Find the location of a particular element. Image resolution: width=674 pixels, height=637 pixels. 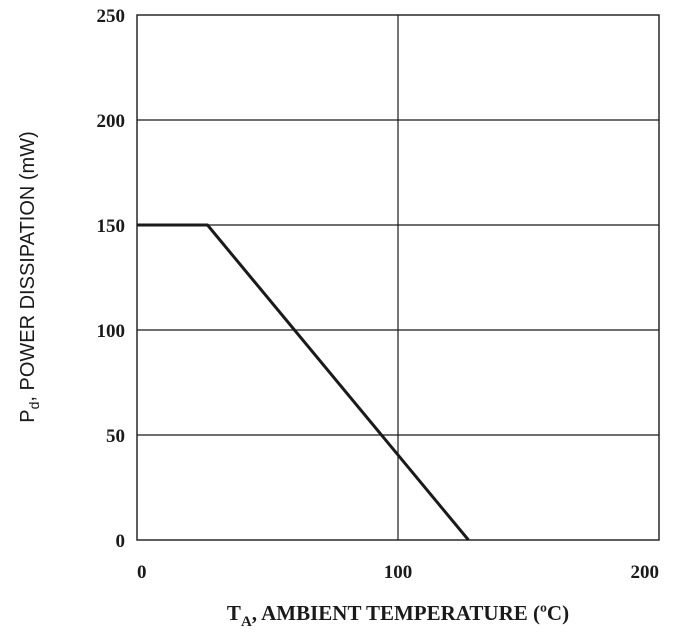

x-tick-labels: 0 100 200 is located at coordinates (398, 572).